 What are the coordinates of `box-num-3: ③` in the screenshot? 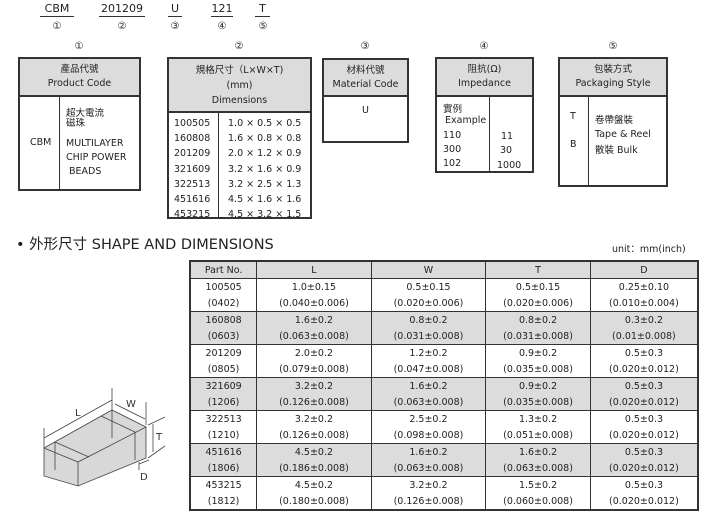 It's located at (365, 46).